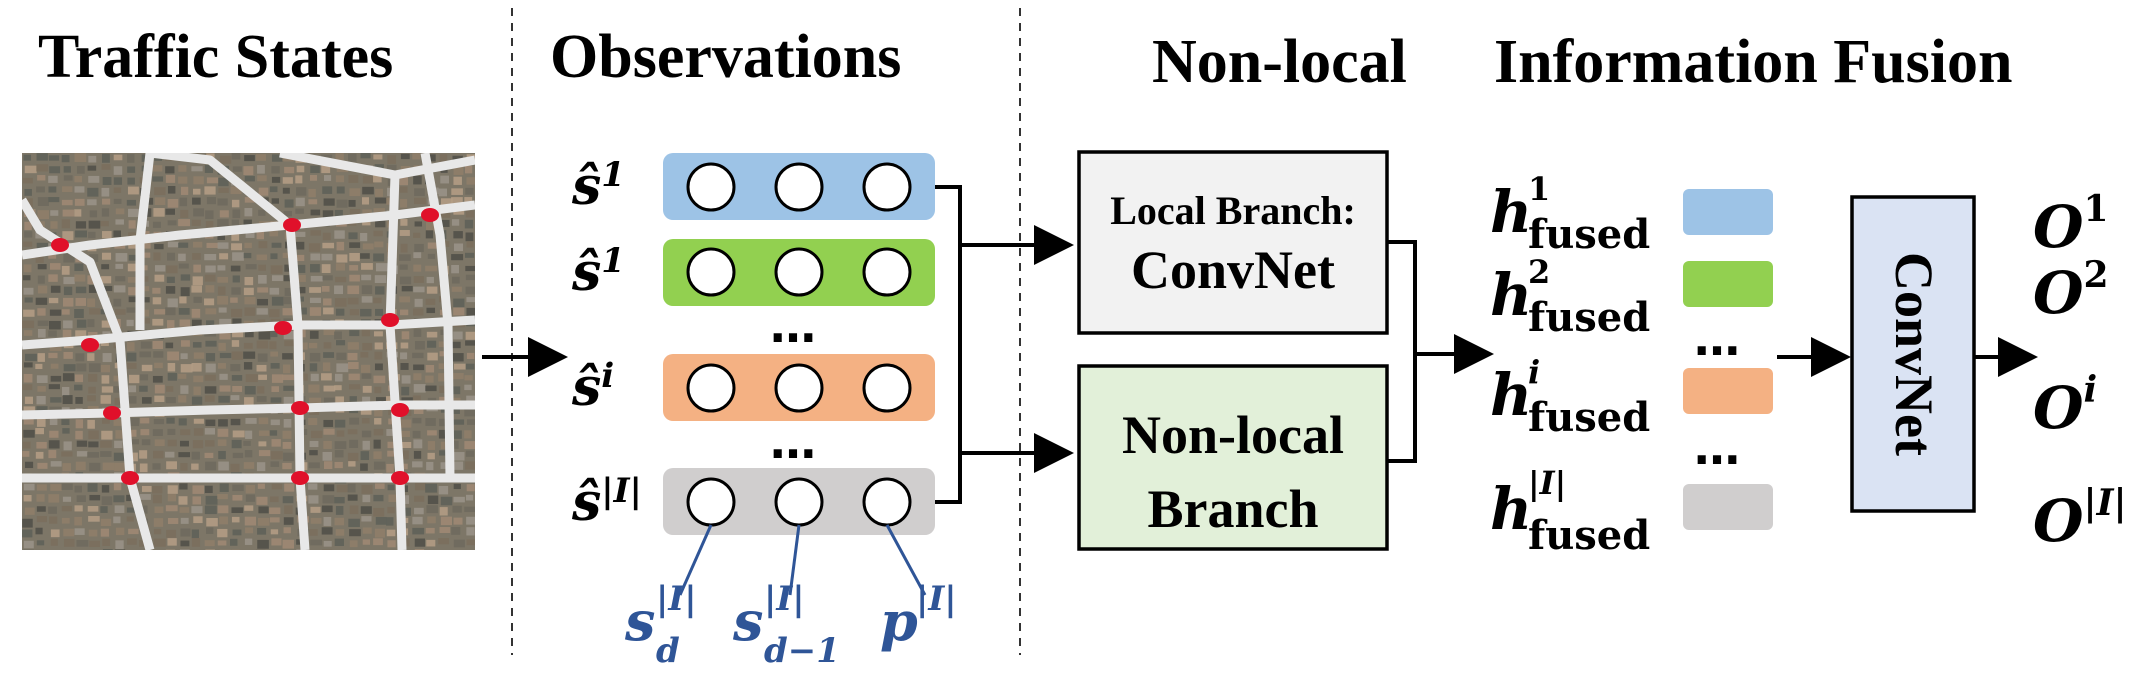  Describe the element at coordinates (711, 272) in the screenshot. I see `feature-node` at that location.